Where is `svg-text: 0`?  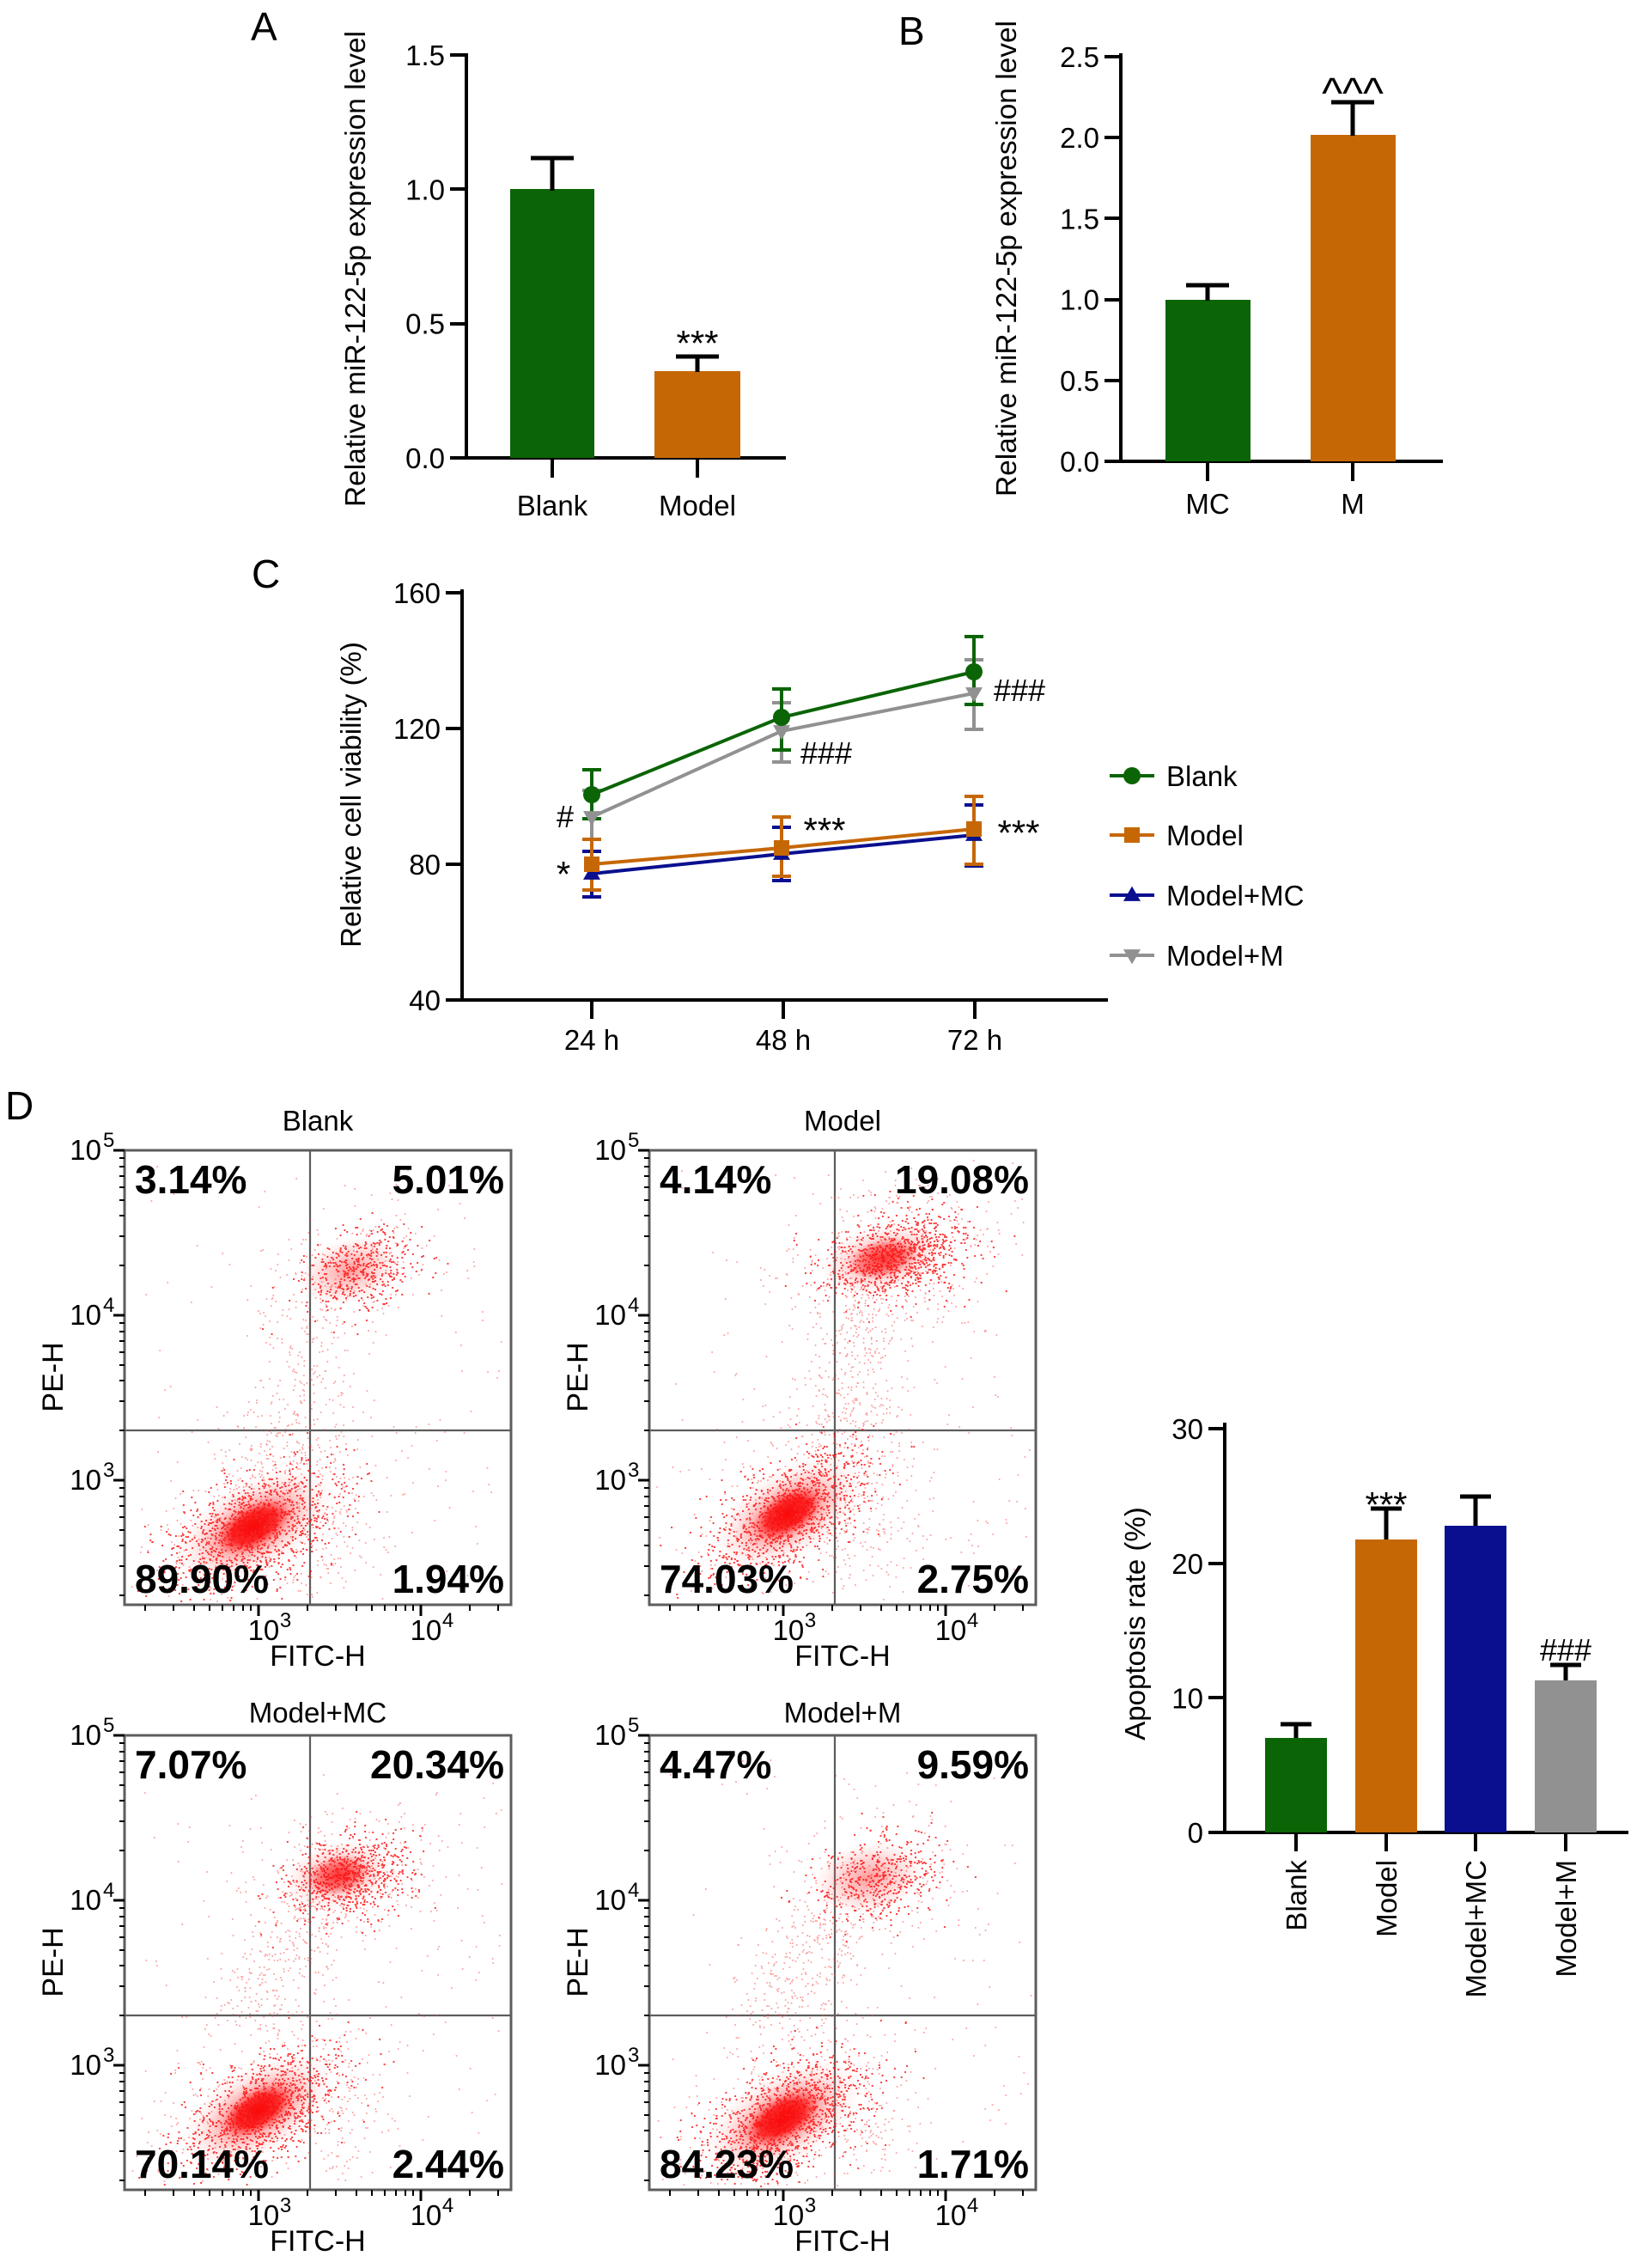
svg-text: 0 is located at coordinates (1195, 1833).